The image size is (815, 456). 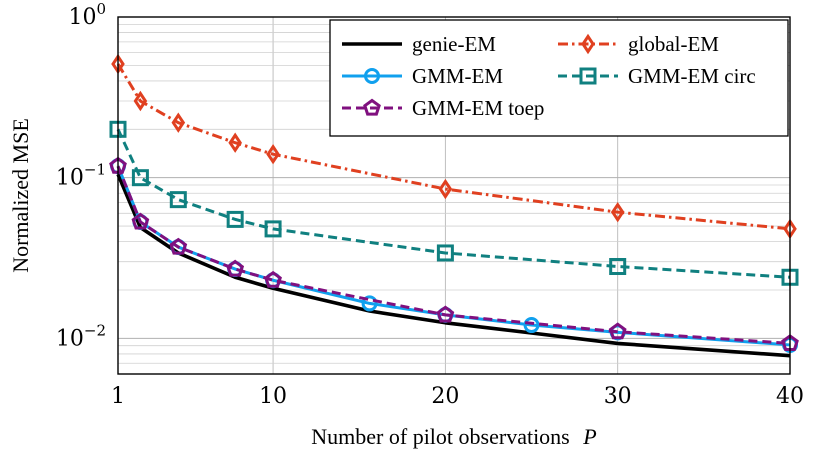 I want to click on legend-entry: GMM-EM, so click(x=422, y=76).